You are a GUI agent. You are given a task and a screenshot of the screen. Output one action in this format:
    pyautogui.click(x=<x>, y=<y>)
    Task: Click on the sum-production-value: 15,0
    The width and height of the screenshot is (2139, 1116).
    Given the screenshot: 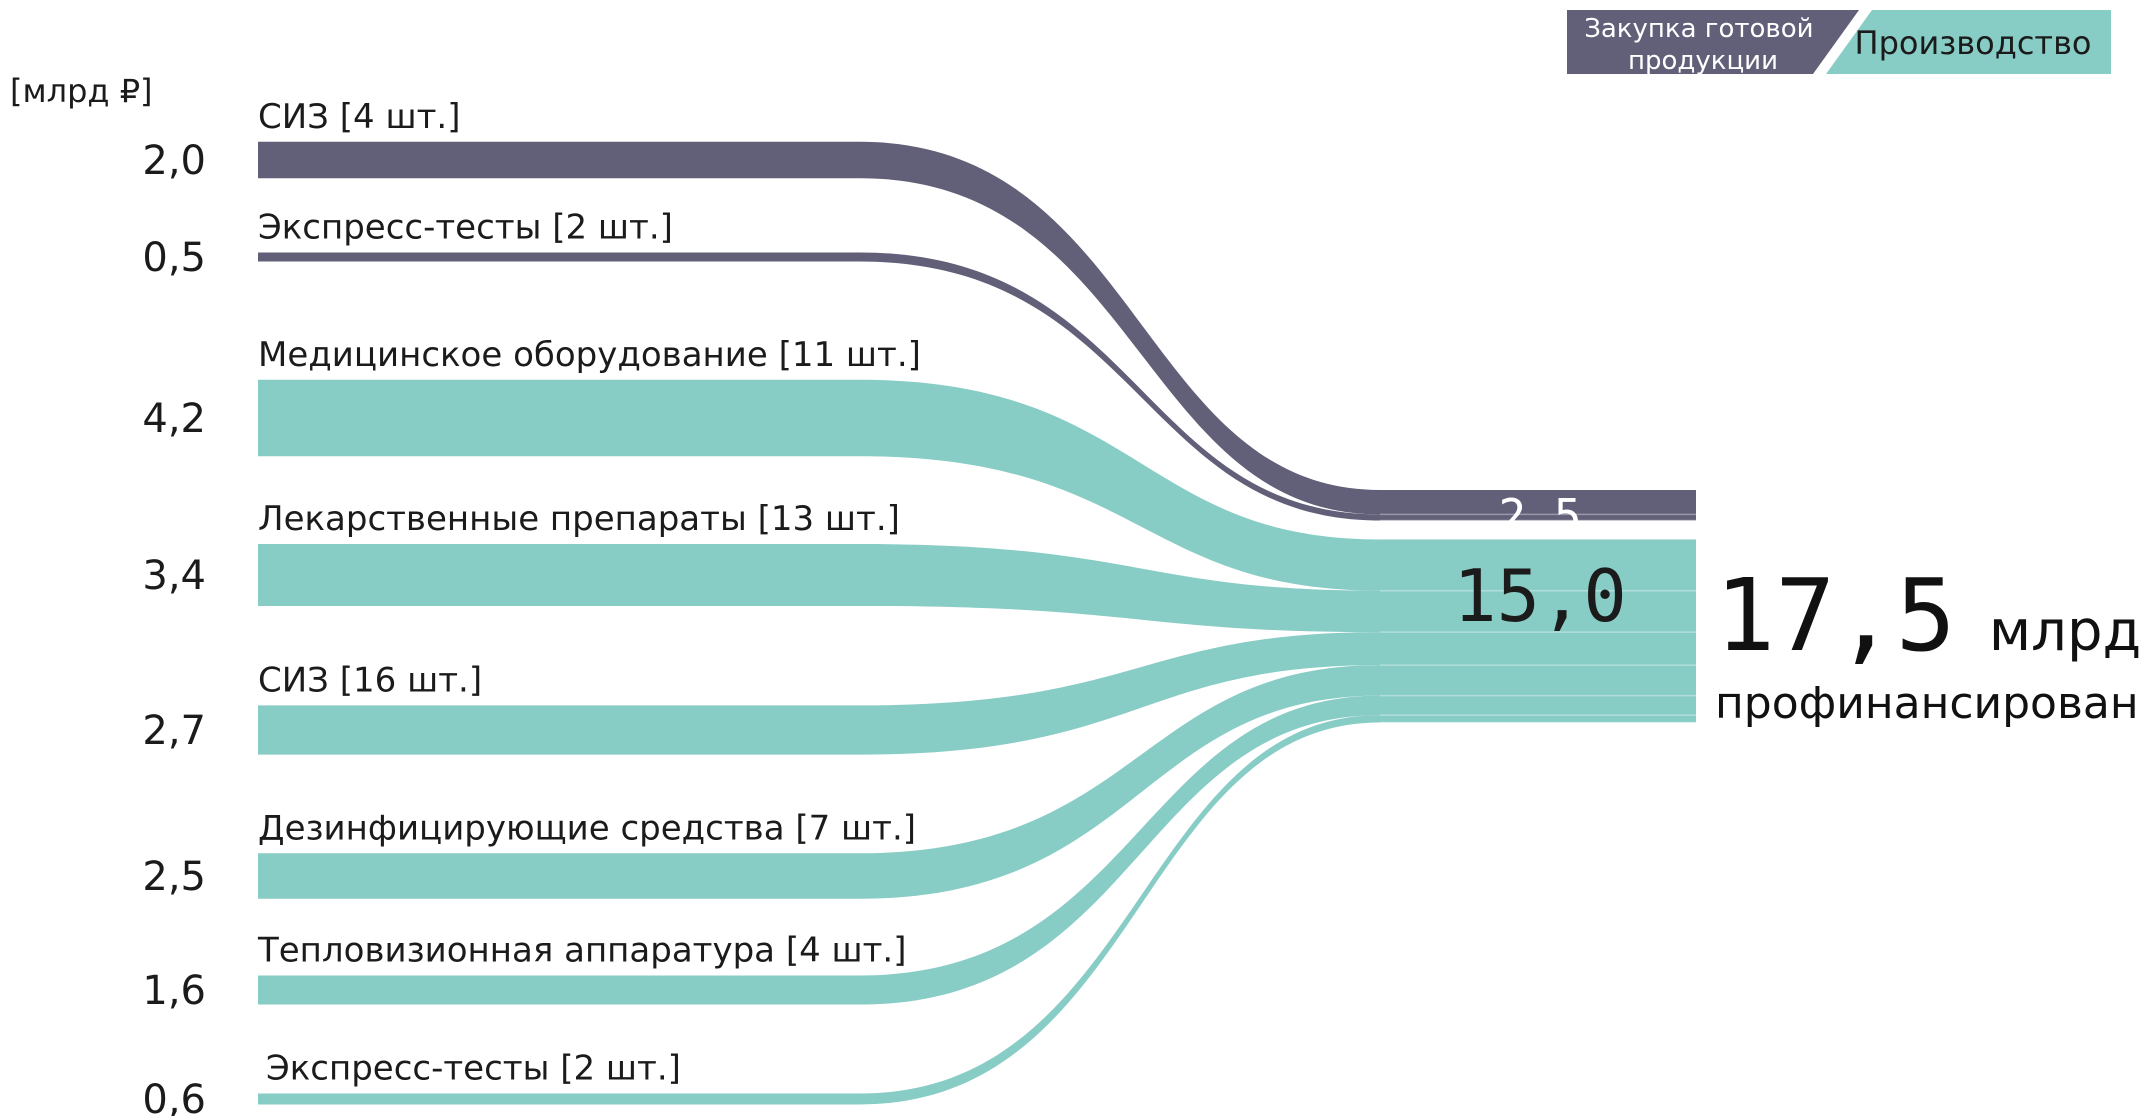 What is the action you would take?
    pyautogui.click(x=1539, y=596)
    